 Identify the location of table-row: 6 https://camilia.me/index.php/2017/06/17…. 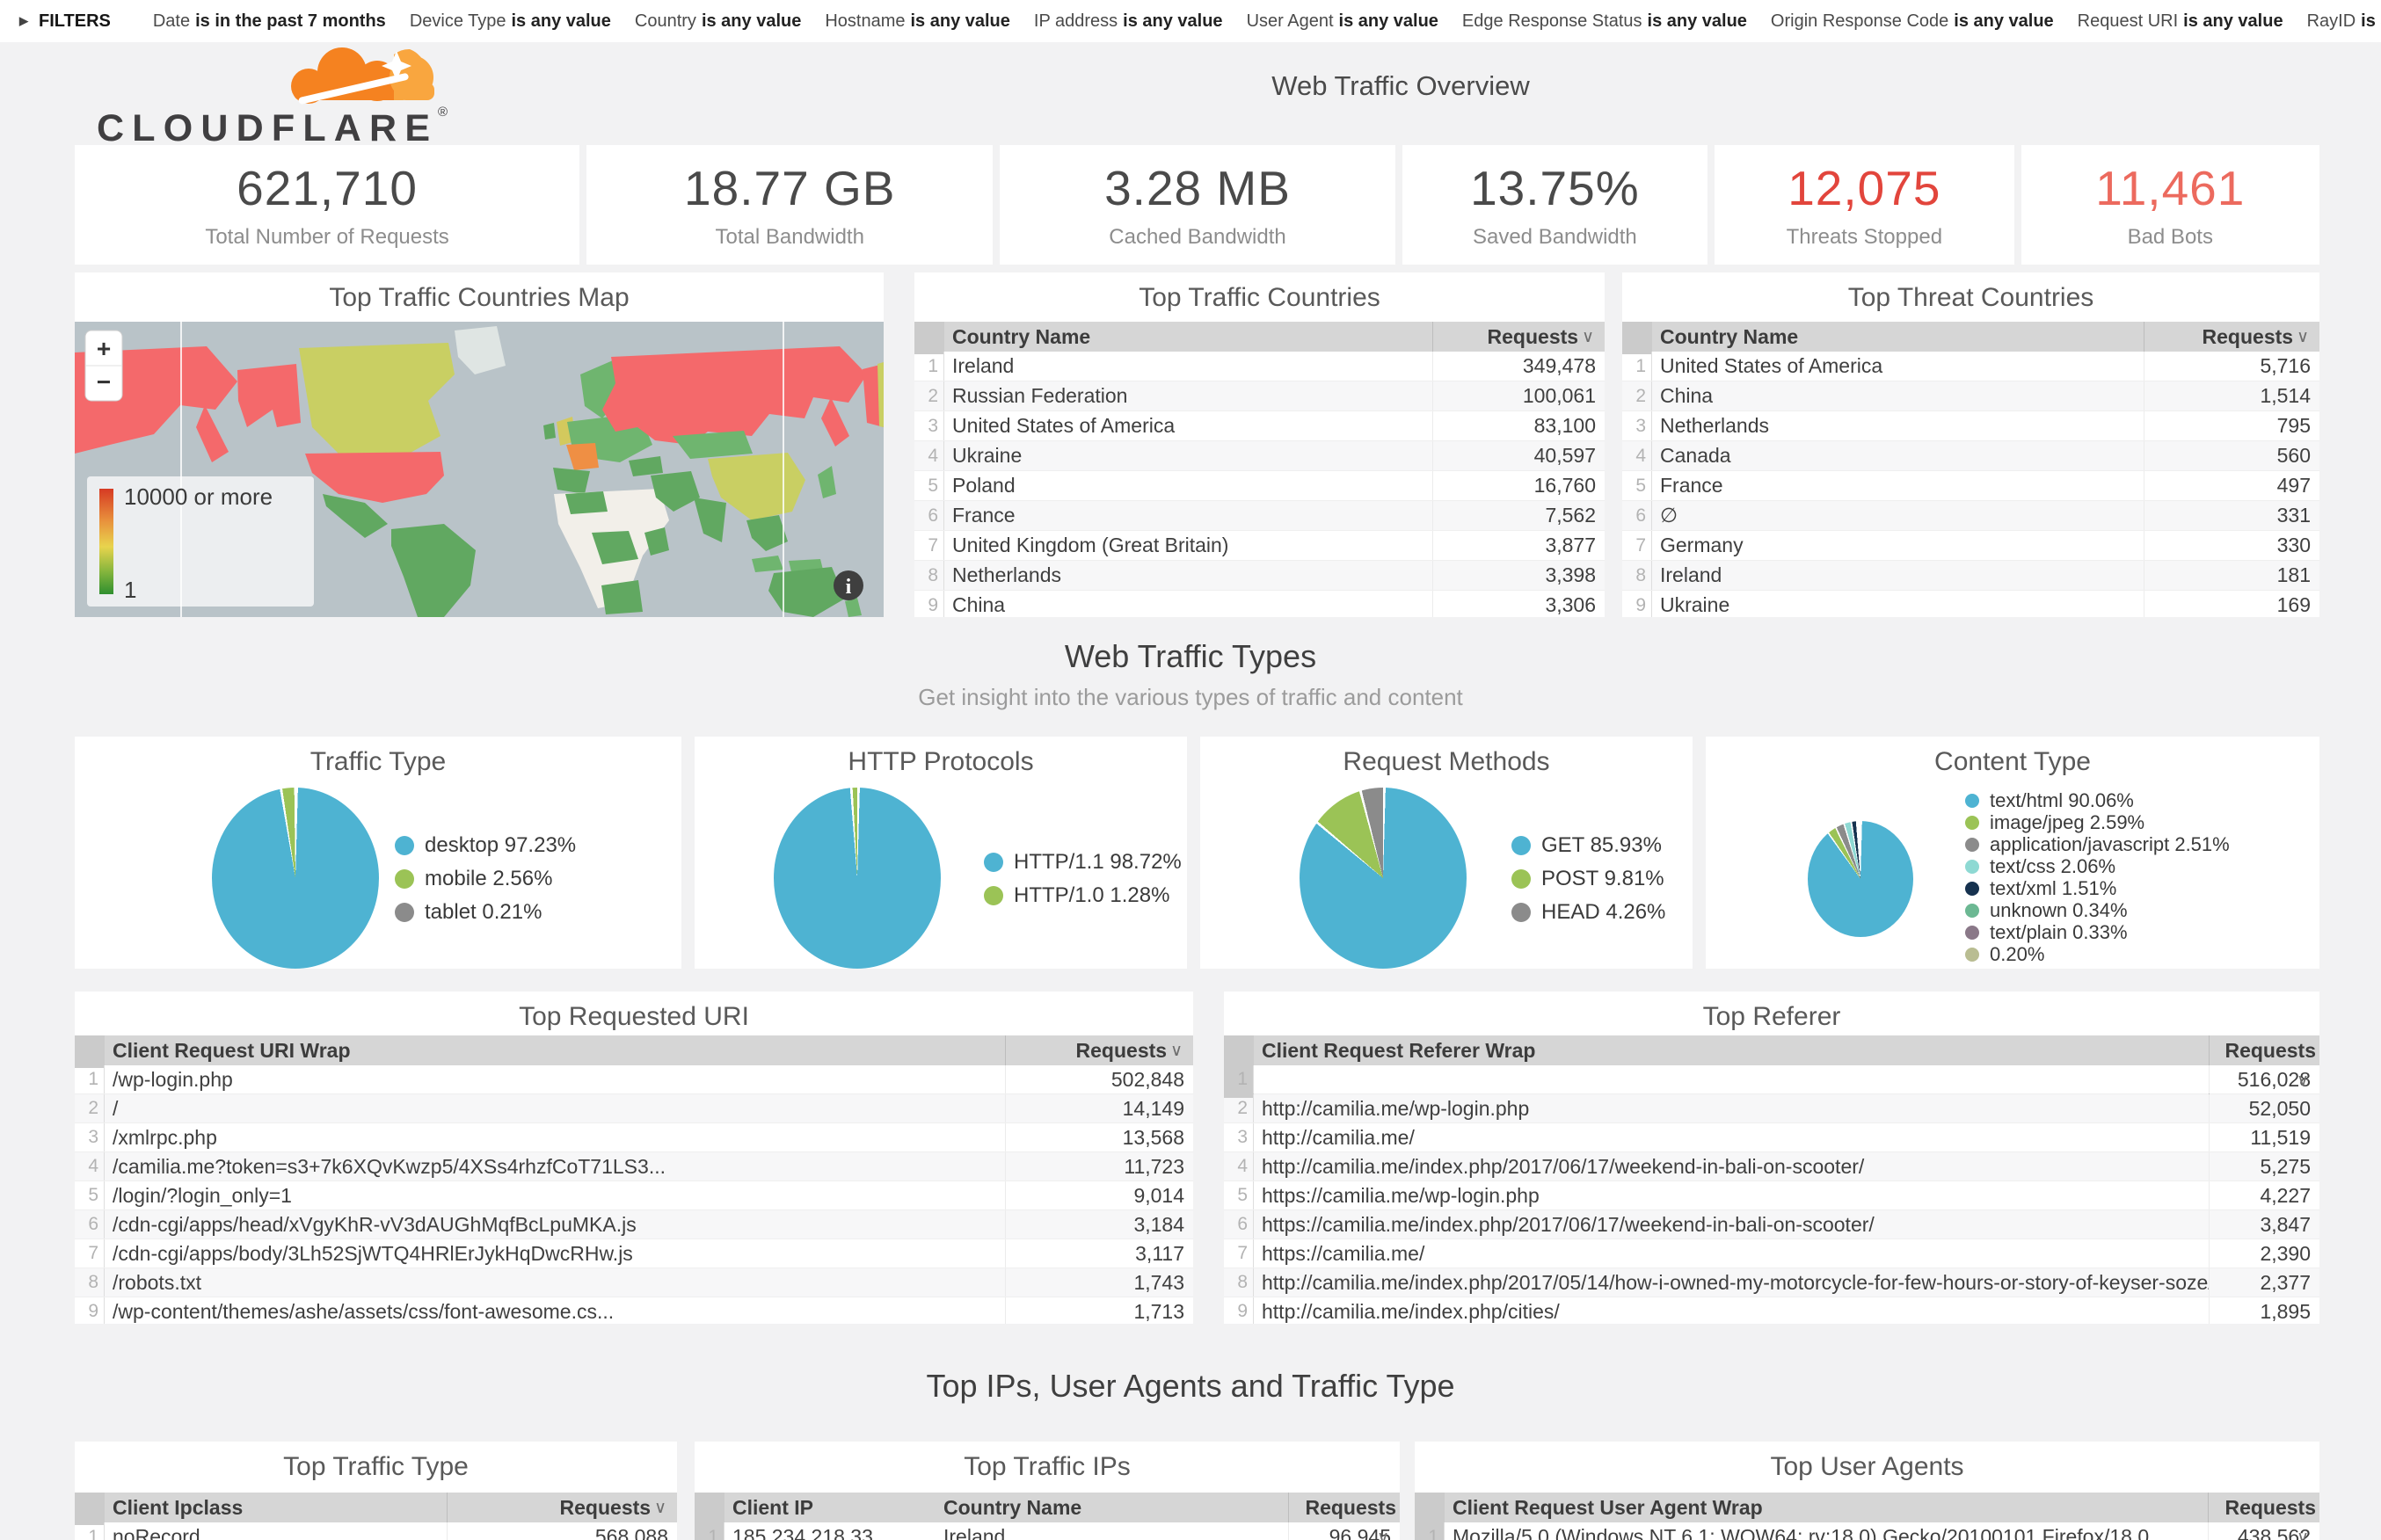
(1771, 1224).